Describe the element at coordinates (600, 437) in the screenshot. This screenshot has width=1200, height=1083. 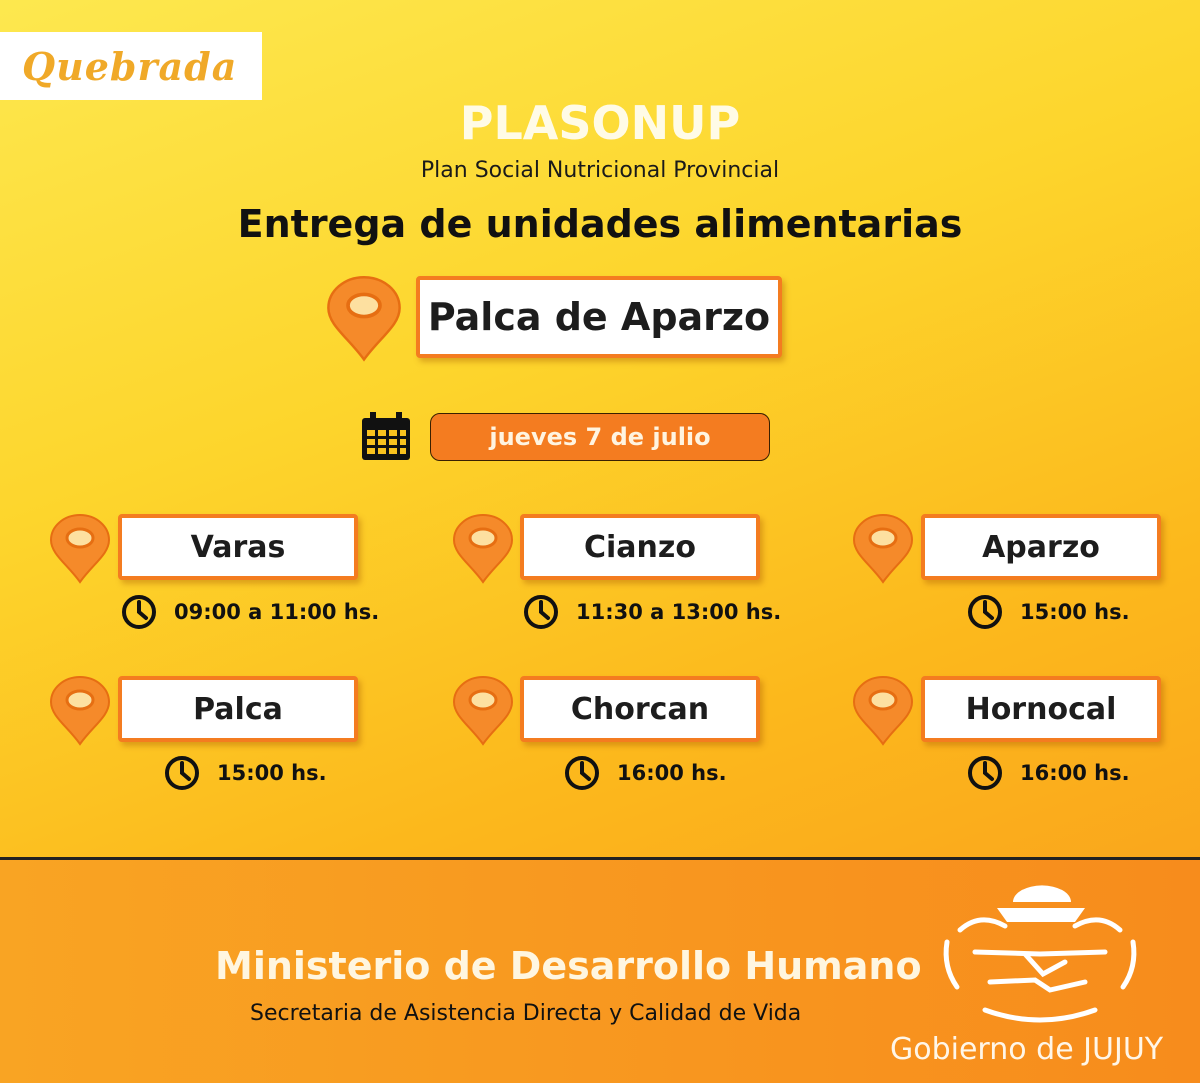
I see `date-badge: jueves 7 de julio` at that location.